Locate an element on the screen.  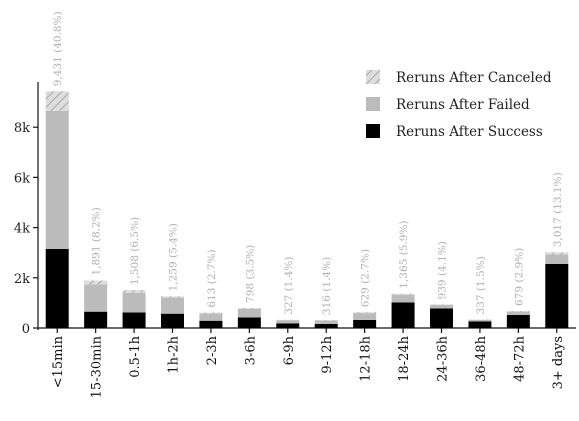
x-tick-label: 2-3h is located at coordinates (212, 350).